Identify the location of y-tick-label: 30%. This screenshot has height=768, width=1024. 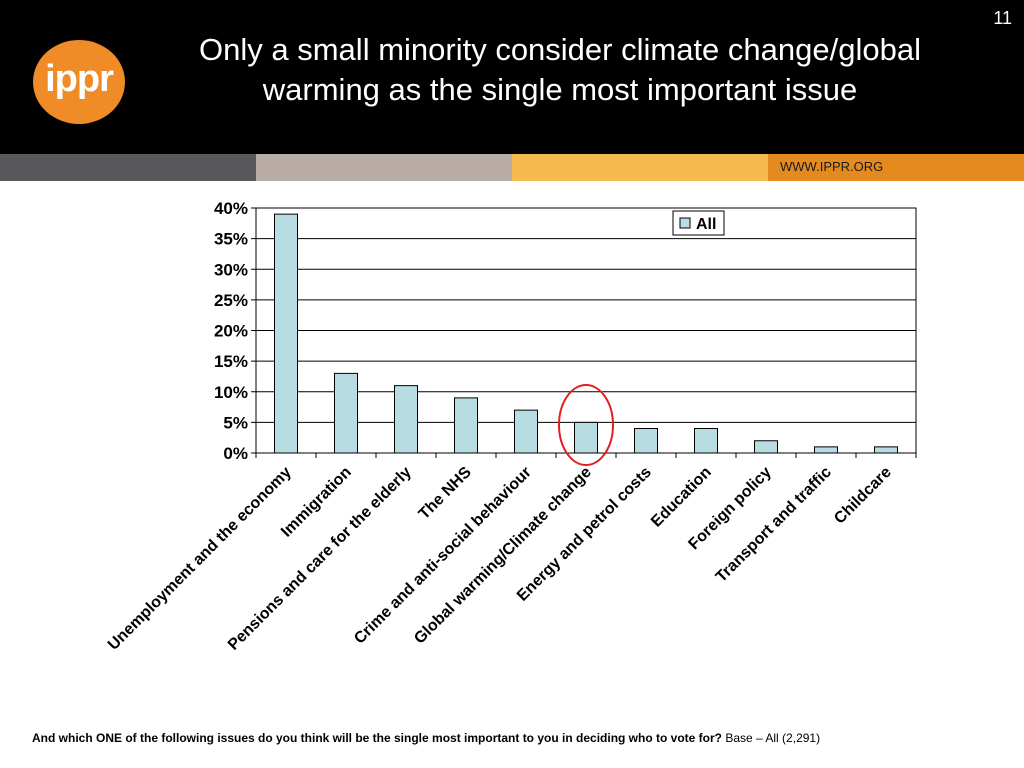
(231, 269).